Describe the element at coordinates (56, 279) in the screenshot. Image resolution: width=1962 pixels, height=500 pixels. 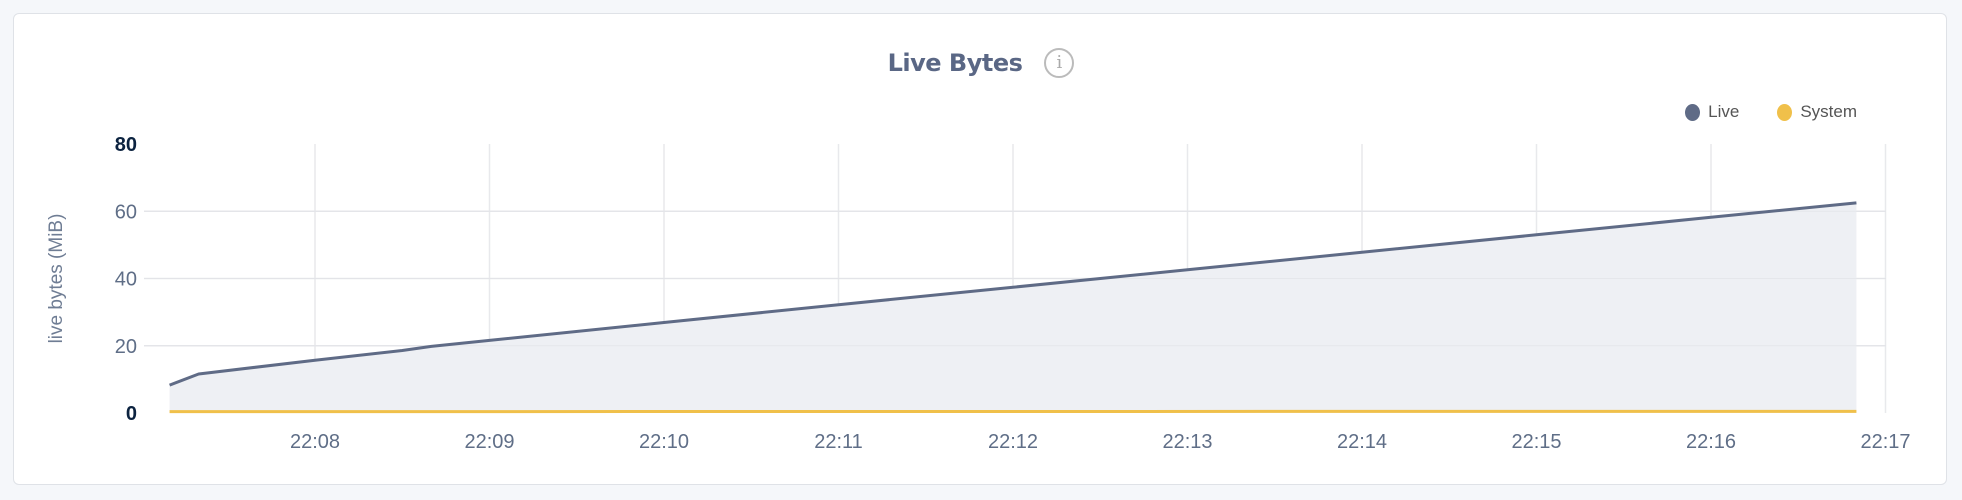
I see `y-axis-label: live bytes (MiB)` at that location.